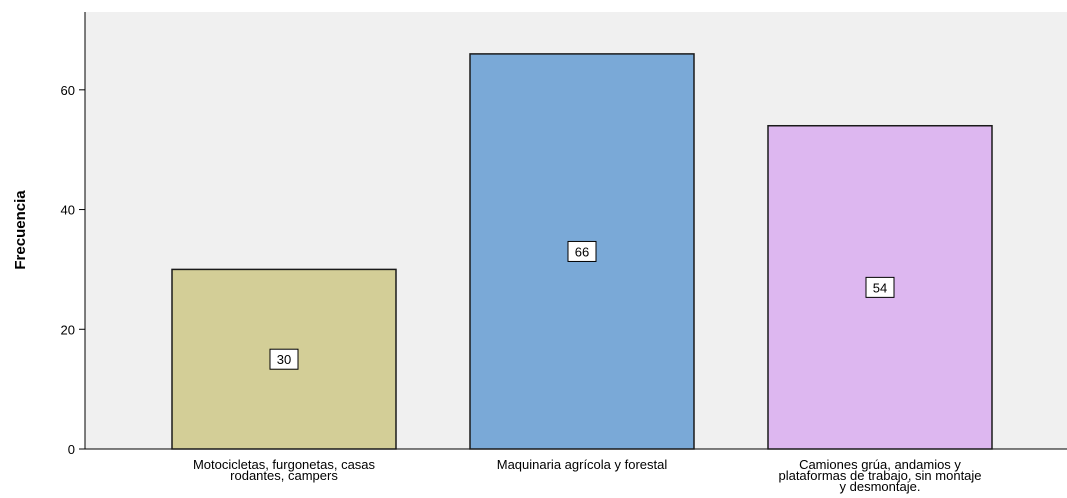 The width and height of the screenshot is (1067, 498). I want to click on y-tick-label: 20, so click(68, 329).